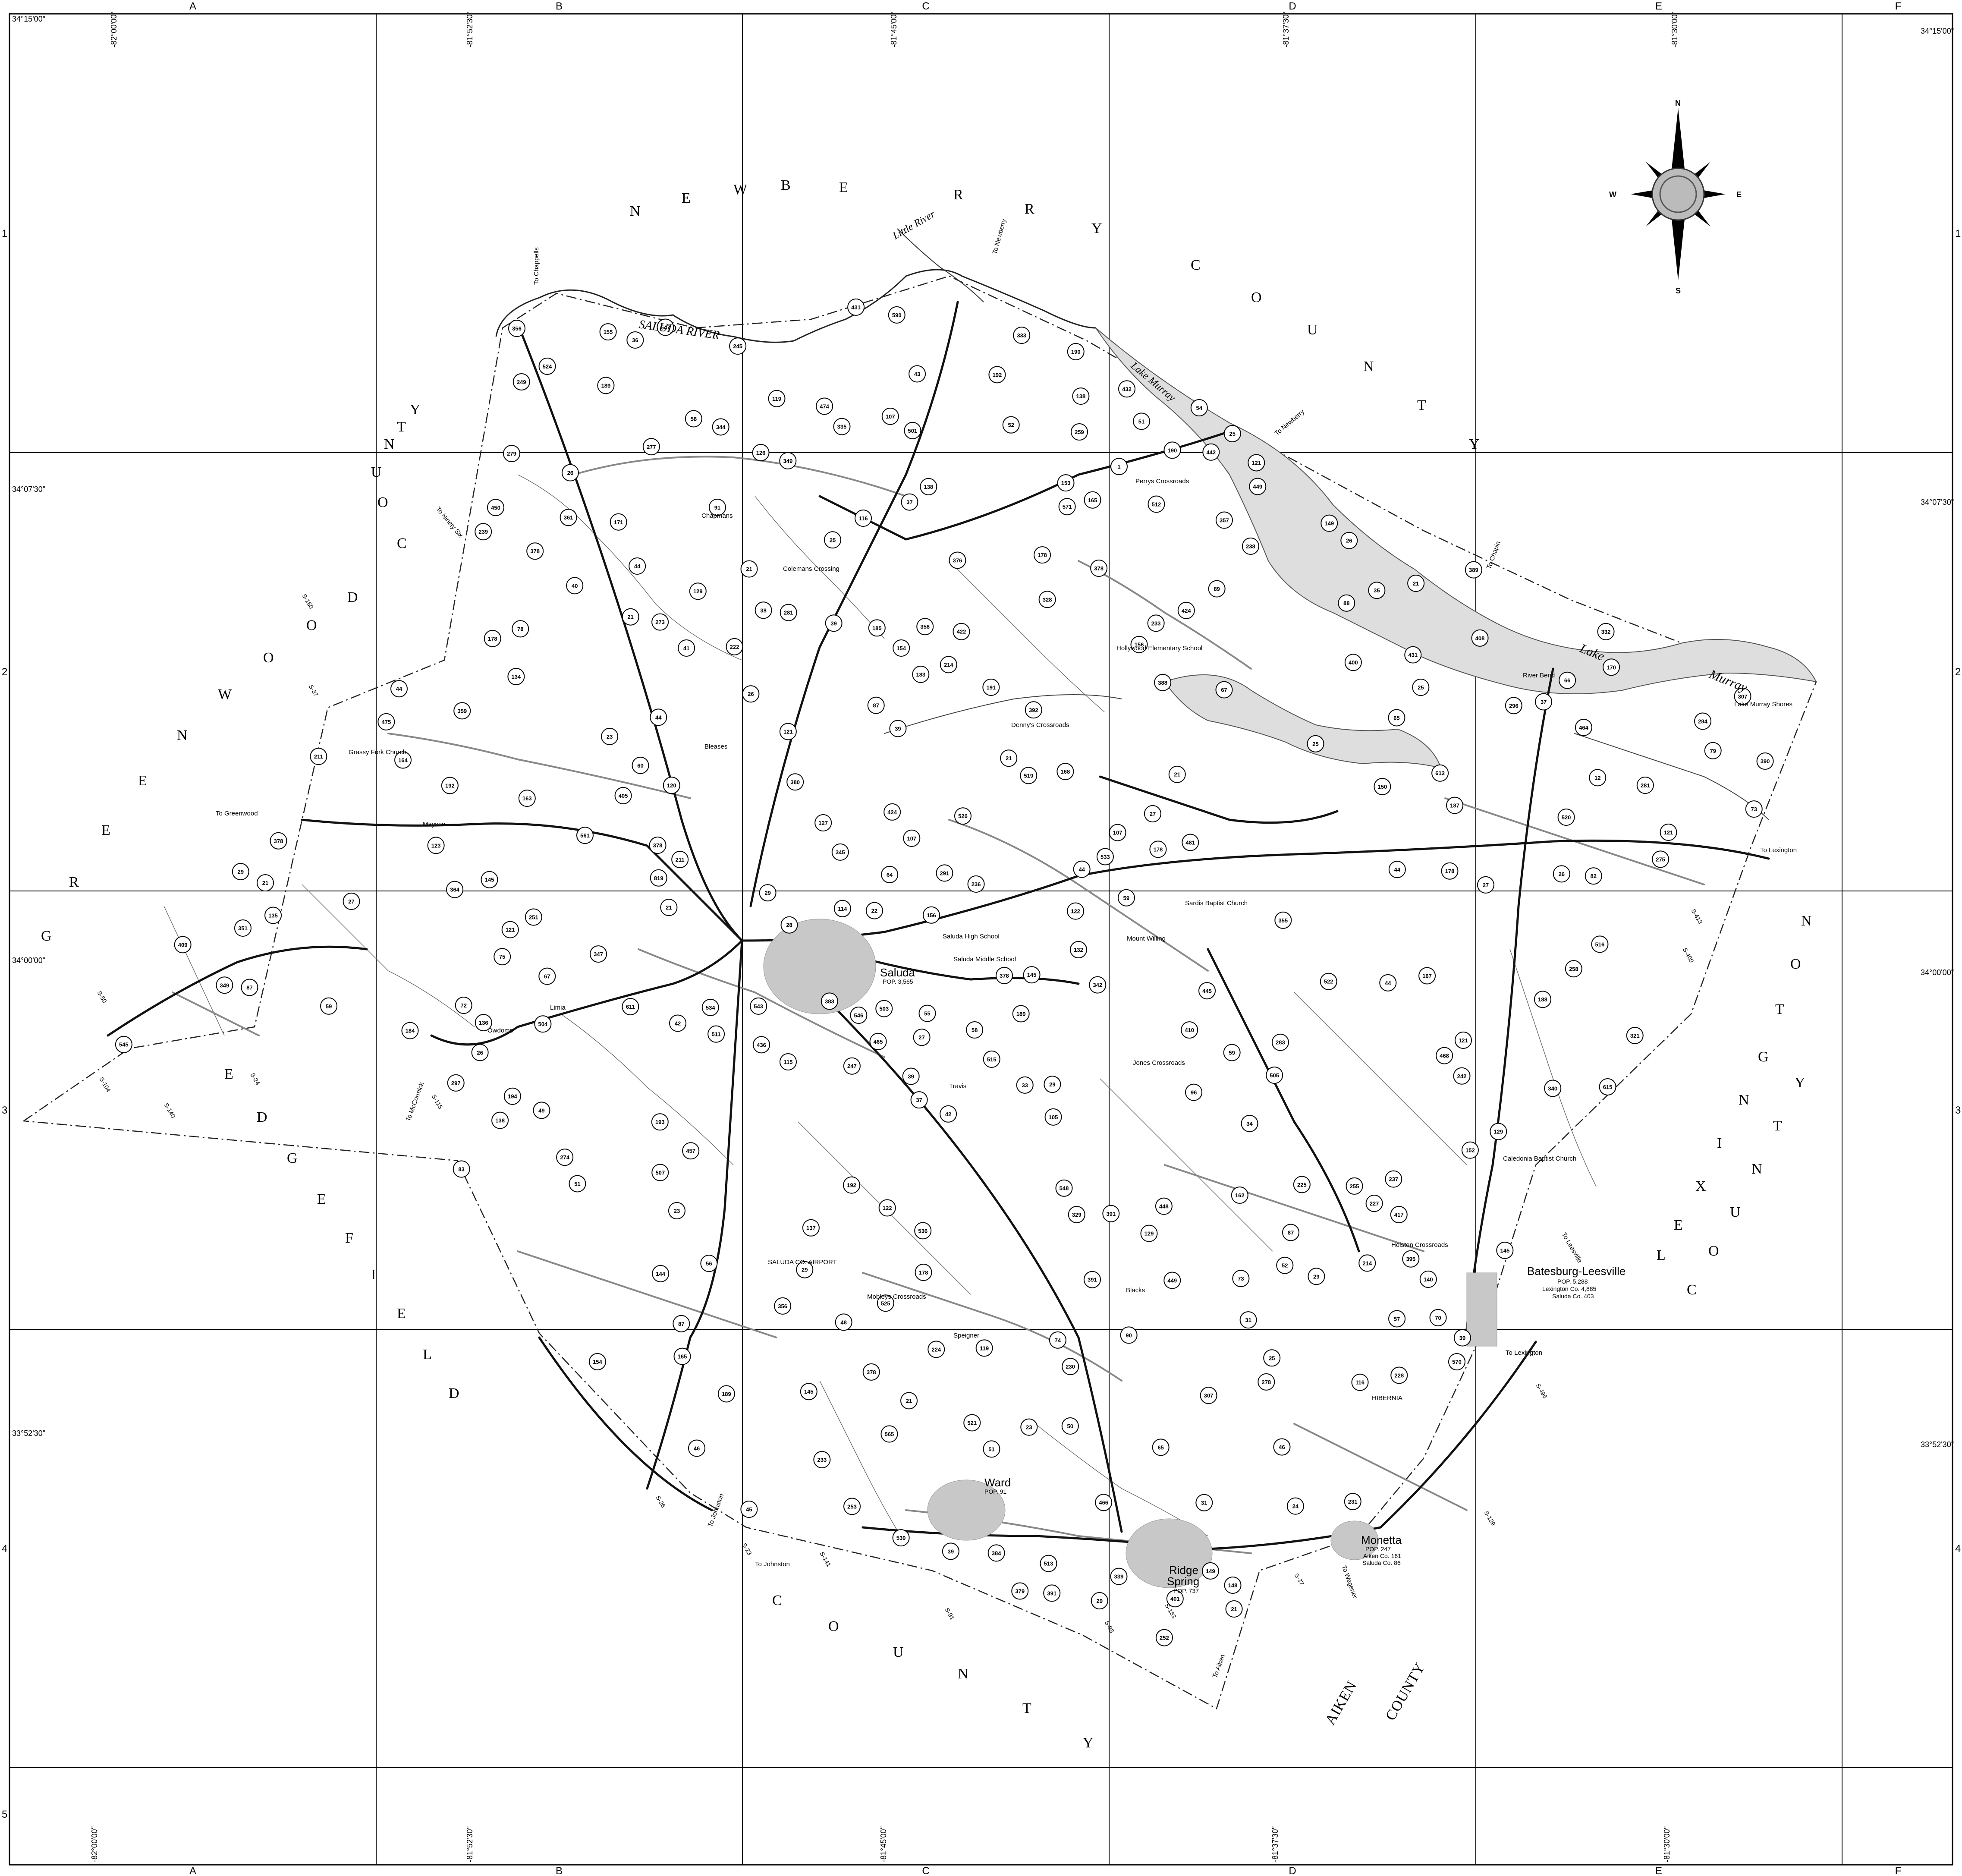 The height and width of the screenshot is (1876, 1962). What do you see at coordinates (795, 782) in the screenshot?
I see `route-number: 380` at bounding box center [795, 782].